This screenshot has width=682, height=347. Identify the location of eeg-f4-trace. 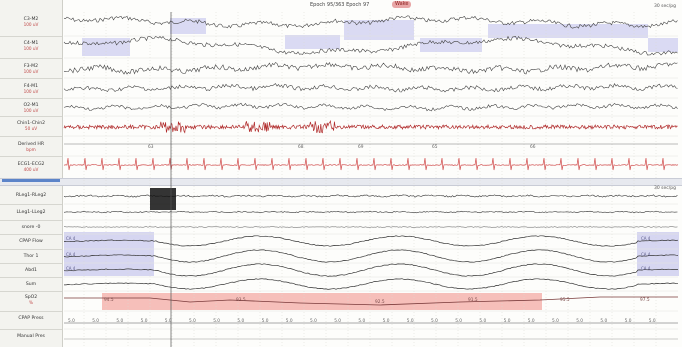
(370, 88).